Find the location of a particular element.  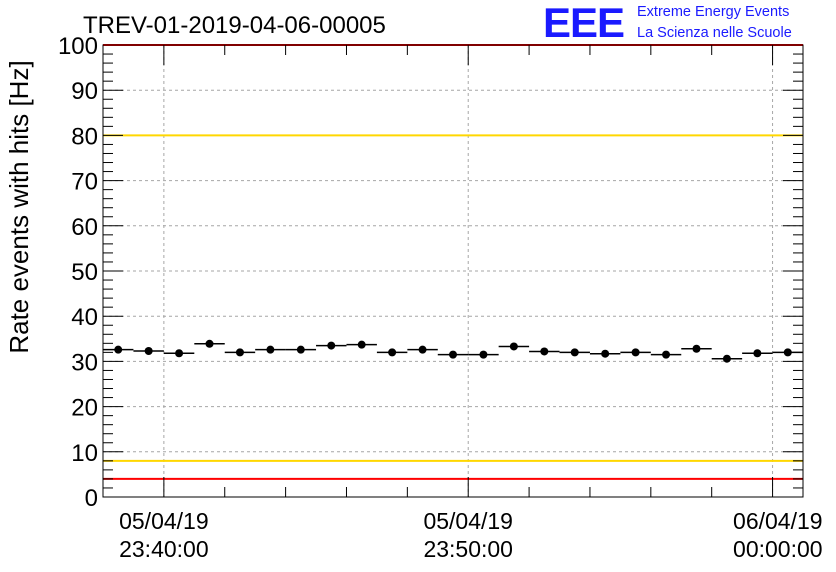

x-tick-time: 00:00:00 is located at coordinates (778, 549).